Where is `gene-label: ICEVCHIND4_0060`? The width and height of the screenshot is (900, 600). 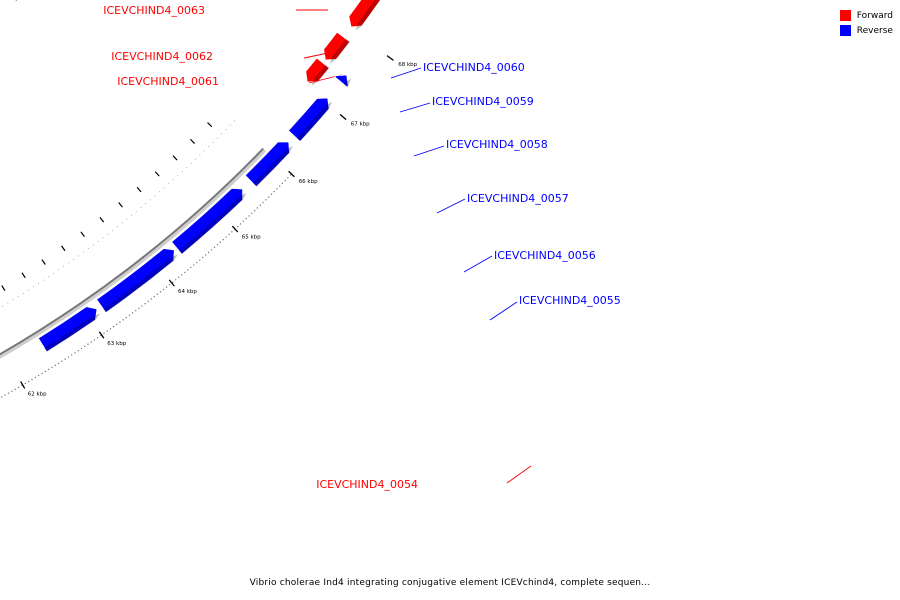
gene-label: ICEVCHIND4_0060 is located at coordinates (474, 67).